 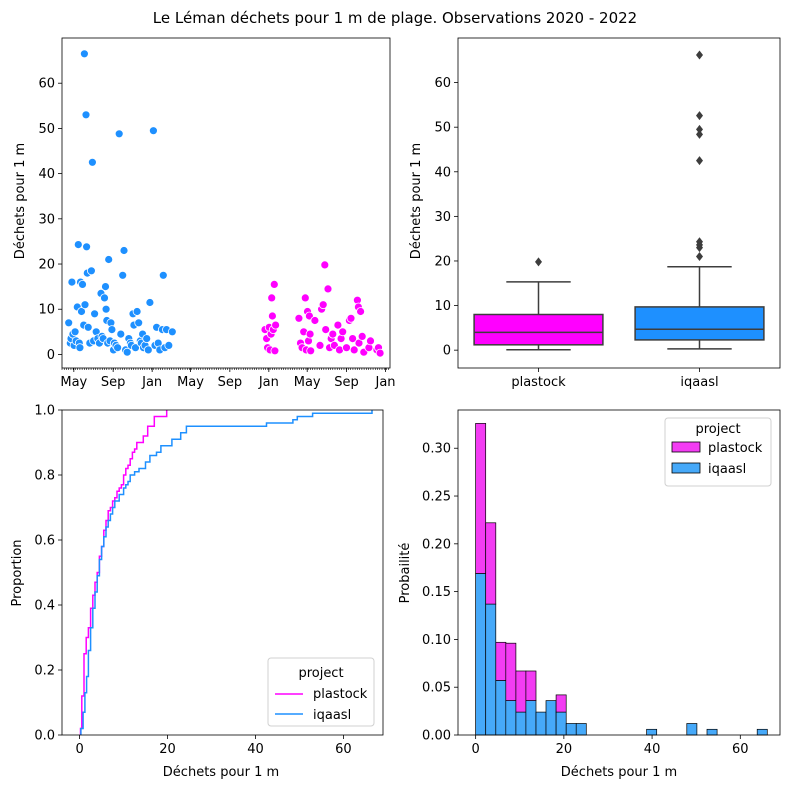 What do you see at coordinates (476, 749) in the screenshot?
I see `histogram-xtick-label: 0` at bounding box center [476, 749].